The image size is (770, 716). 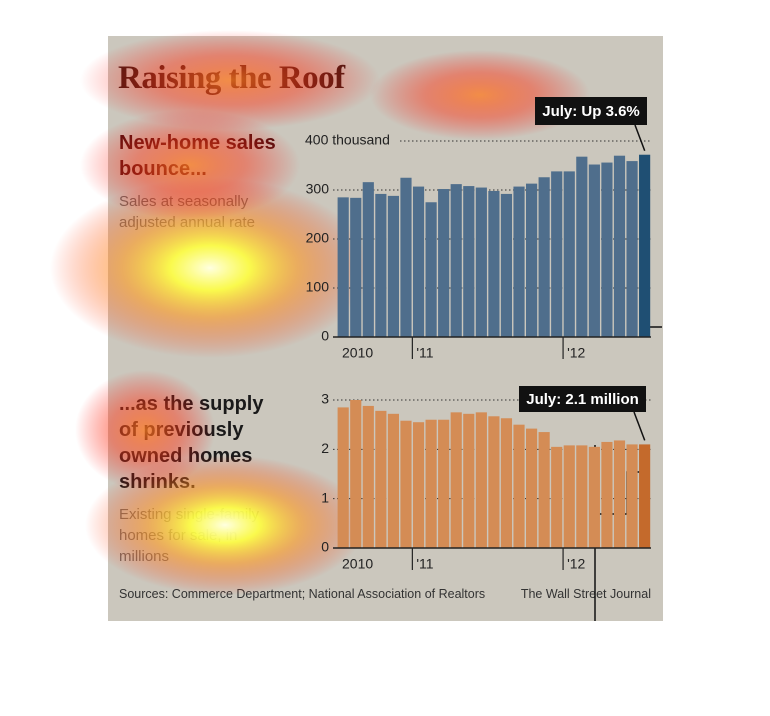 What do you see at coordinates (347, 140) in the screenshot?
I see `y-tick-label: 400 thousand` at bounding box center [347, 140].